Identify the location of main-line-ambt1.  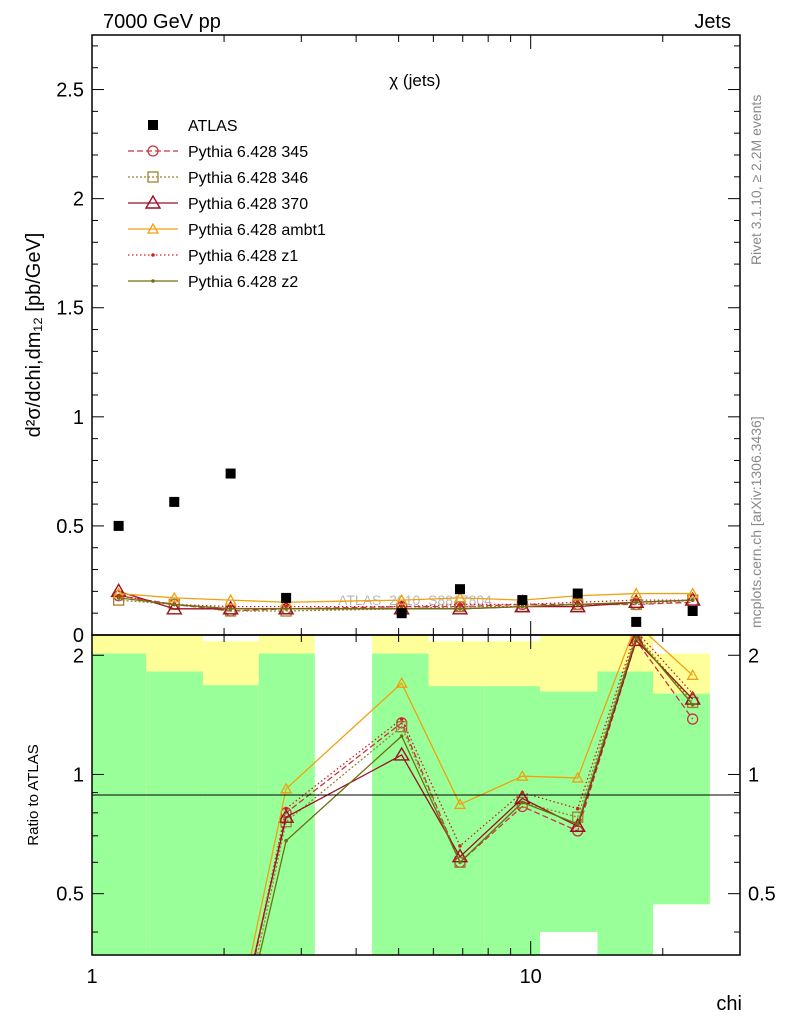
(405, 597).